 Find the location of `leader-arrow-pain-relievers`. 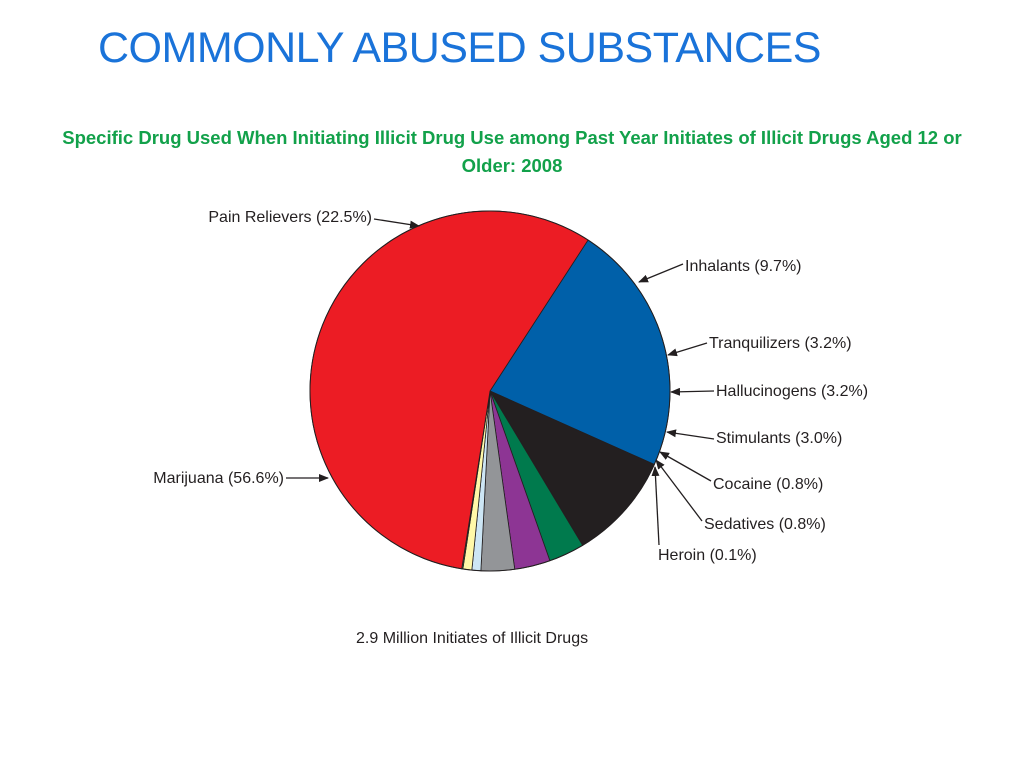

leader-arrow-pain-relievers is located at coordinates (396, 223).